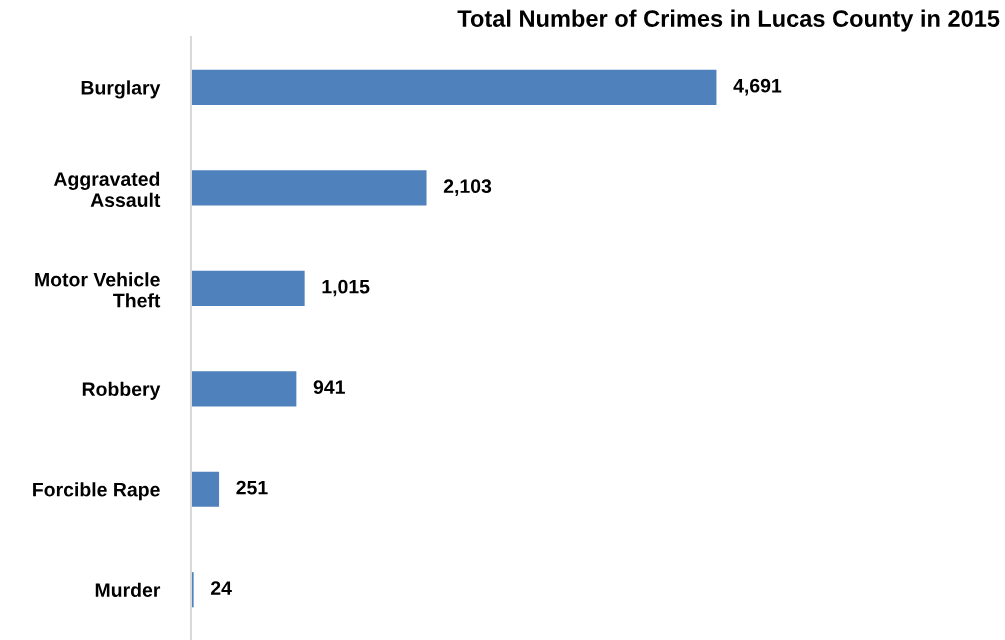  What do you see at coordinates (107, 189) in the screenshot?
I see `y-tick-label: Aggravated Assault` at bounding box center [107, 189].